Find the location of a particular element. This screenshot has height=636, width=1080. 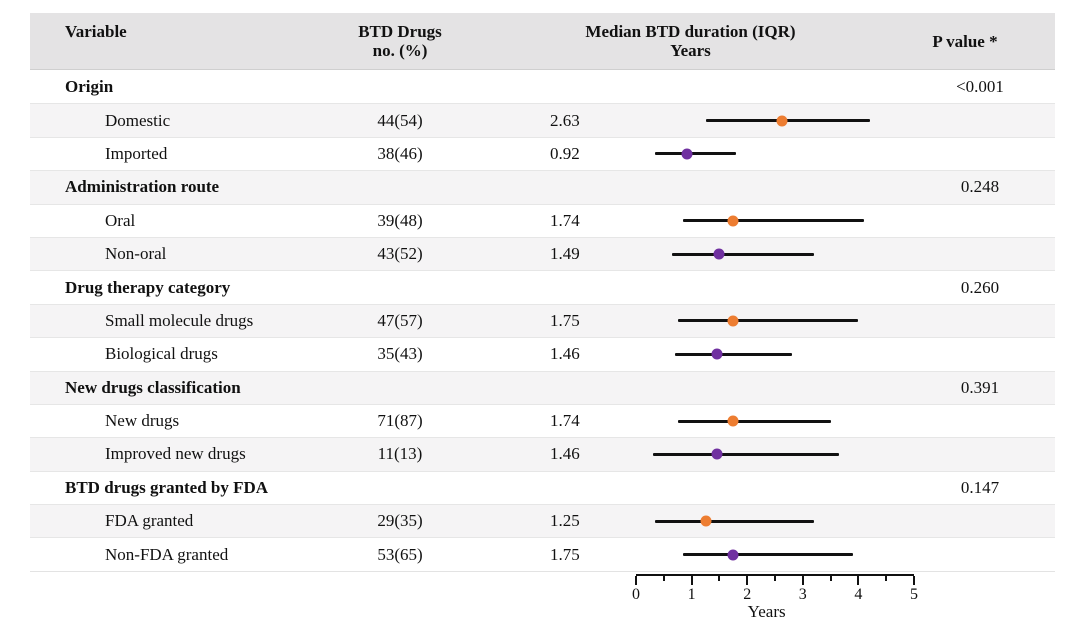

item-row: Biological drugs 35(43) 1.46 is located at coordinates (542, 354).